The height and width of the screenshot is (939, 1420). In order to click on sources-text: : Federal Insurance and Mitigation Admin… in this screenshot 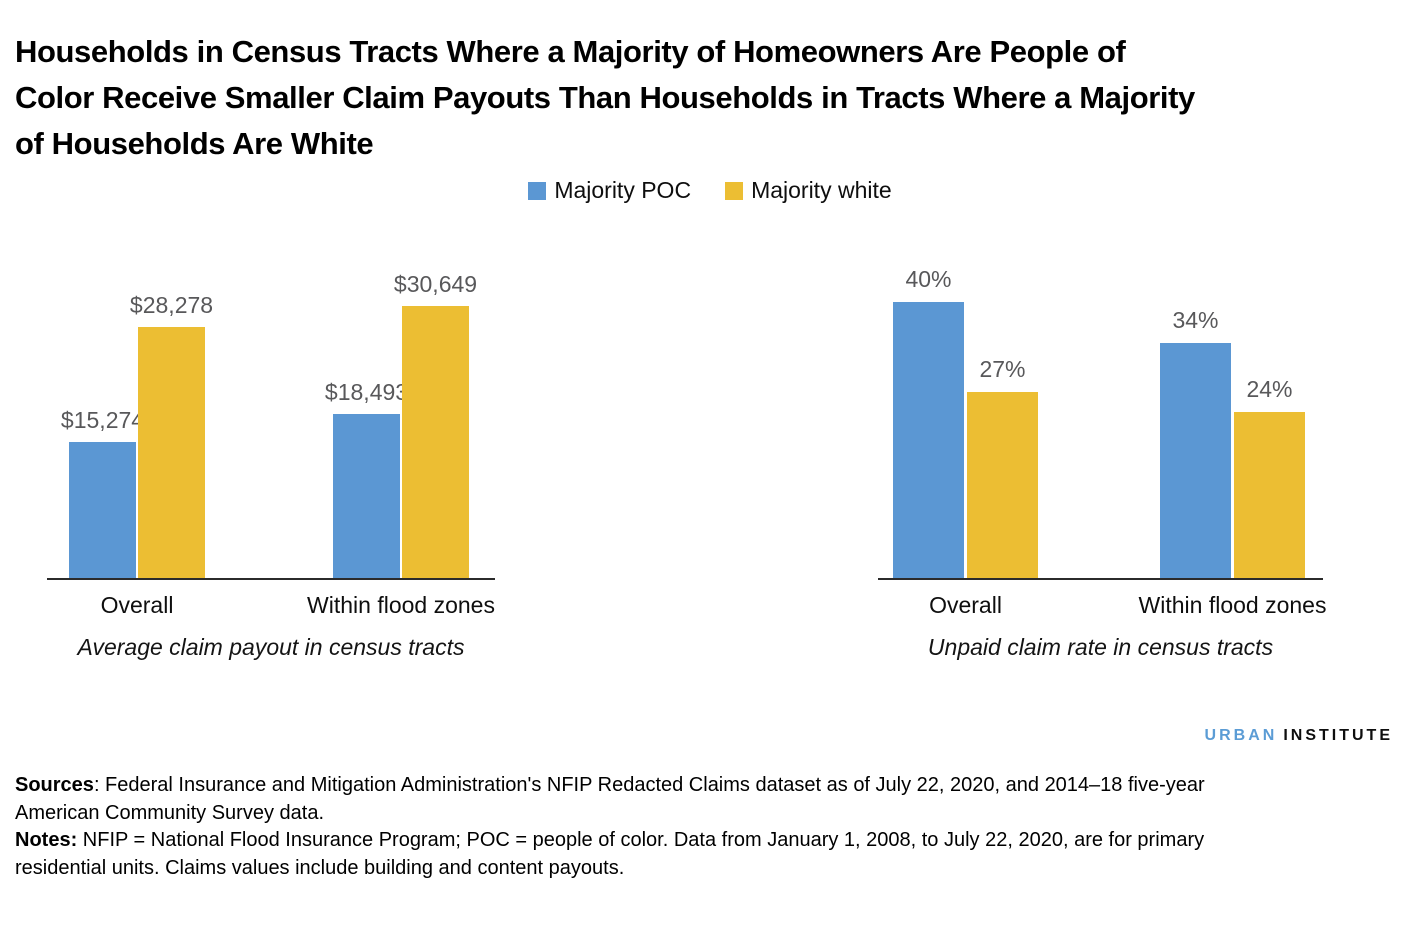, I will do `click(610, 799)`.